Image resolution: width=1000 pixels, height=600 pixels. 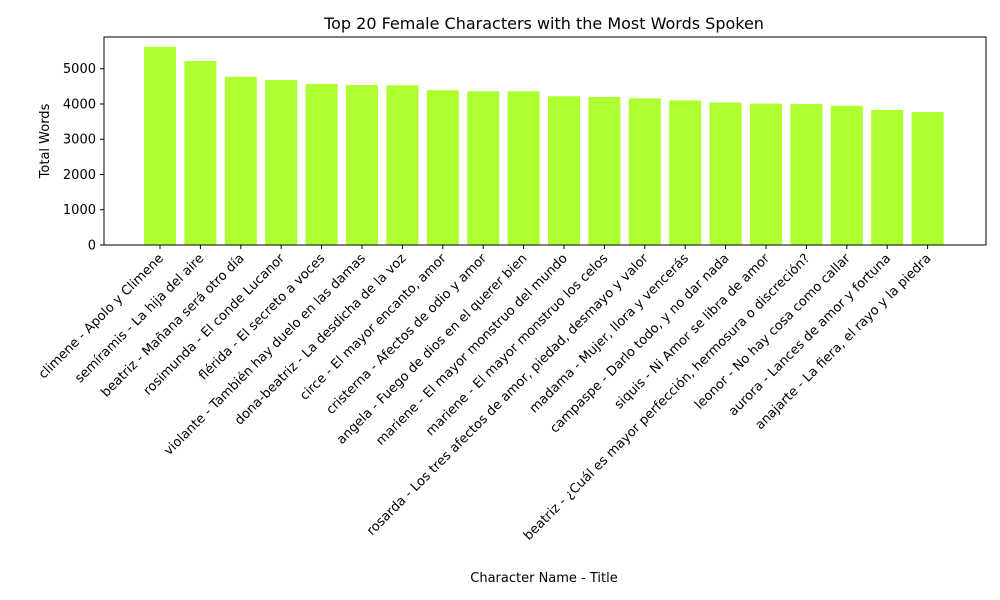 I want to click on y-tick-label: 4000, so click(x=79, y=104).